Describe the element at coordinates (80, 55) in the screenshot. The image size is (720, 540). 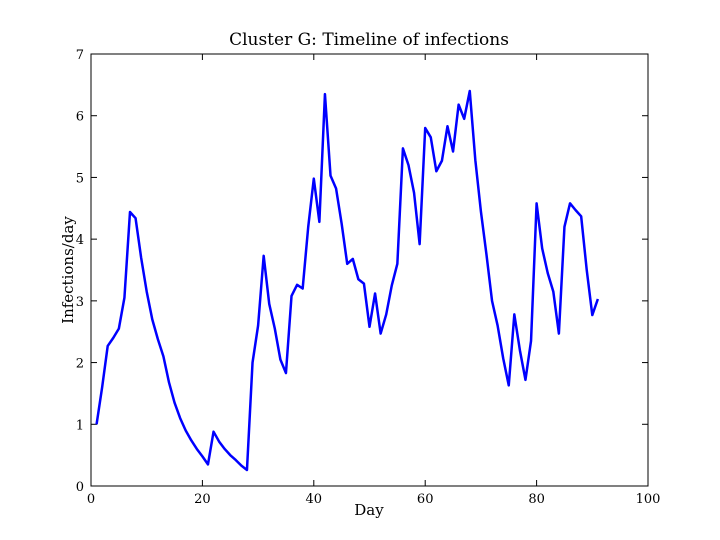
I see `y-tick-label: 7` at that location.